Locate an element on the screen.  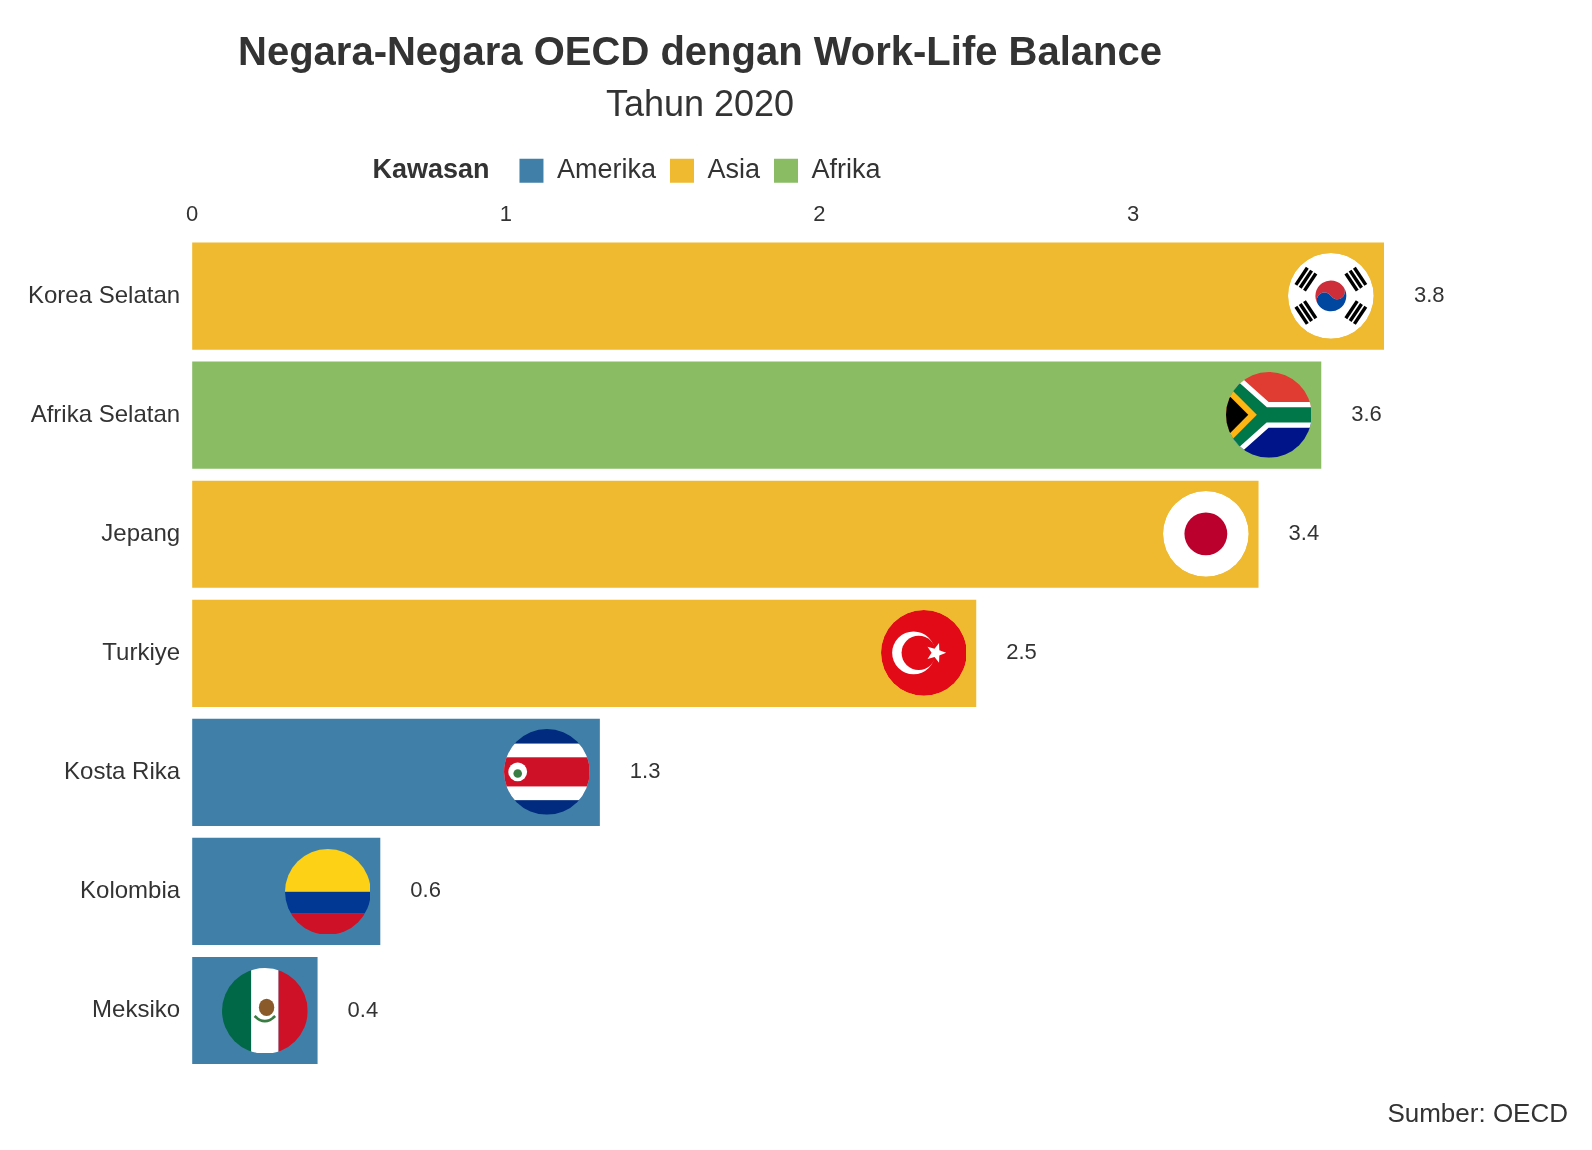
y-tick-label: Meksiko is located at coordinates (136, 1009).